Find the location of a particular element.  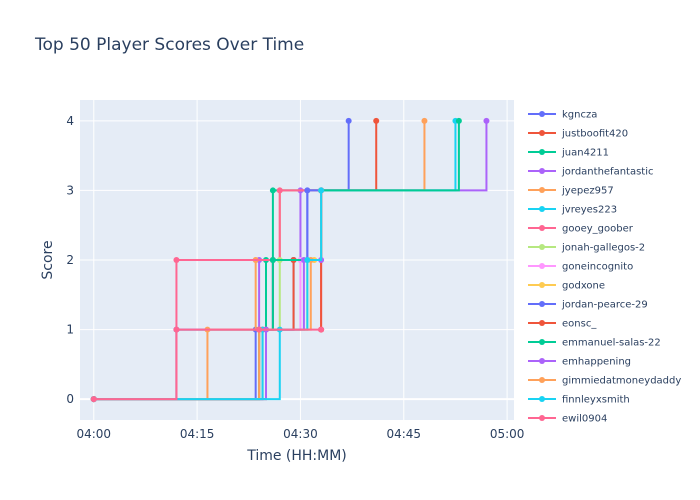

y-tick-label: 3 is located at coordinates (70, 190).